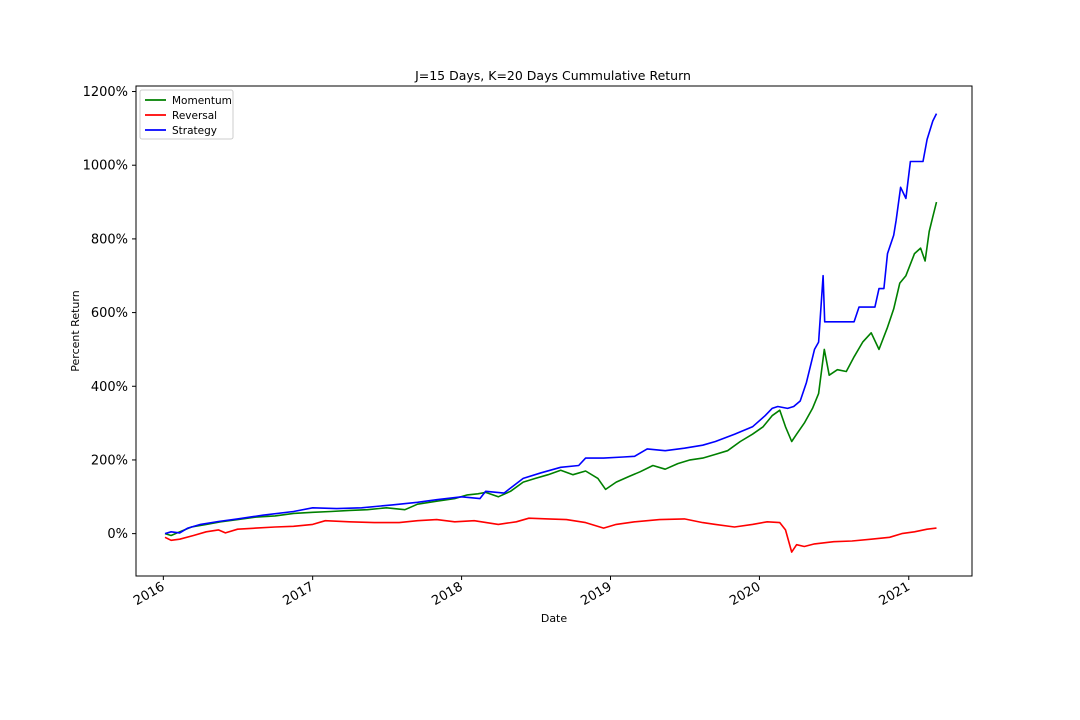  I want to click on y-tick-label: 0%, so click(117, 534).